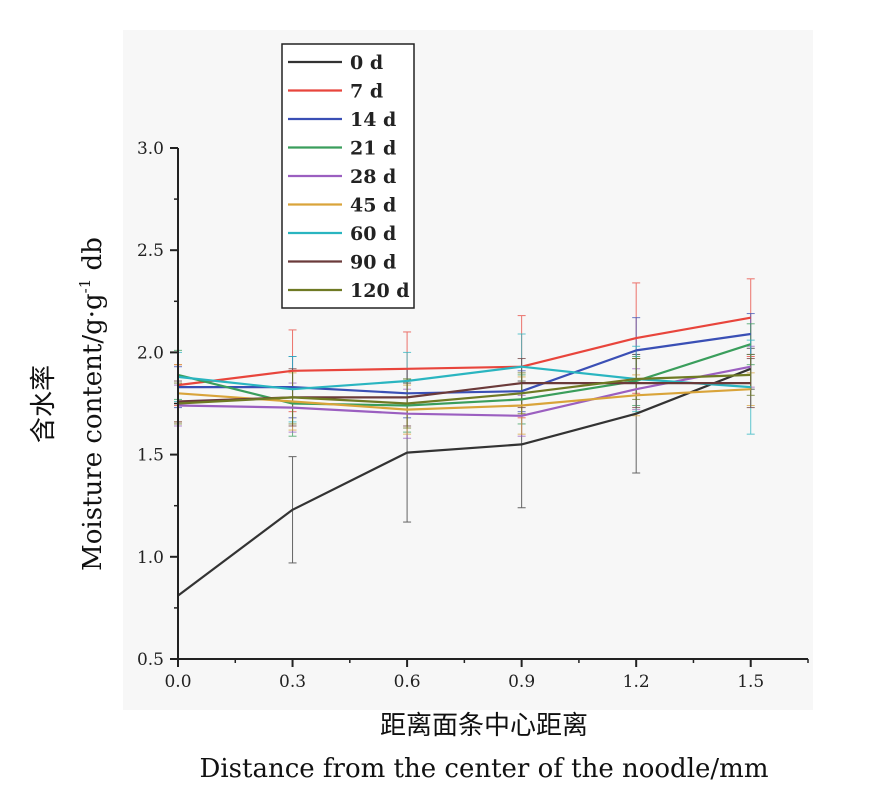  I want to click on legend-label-5: 45 d, so click(373, 206).